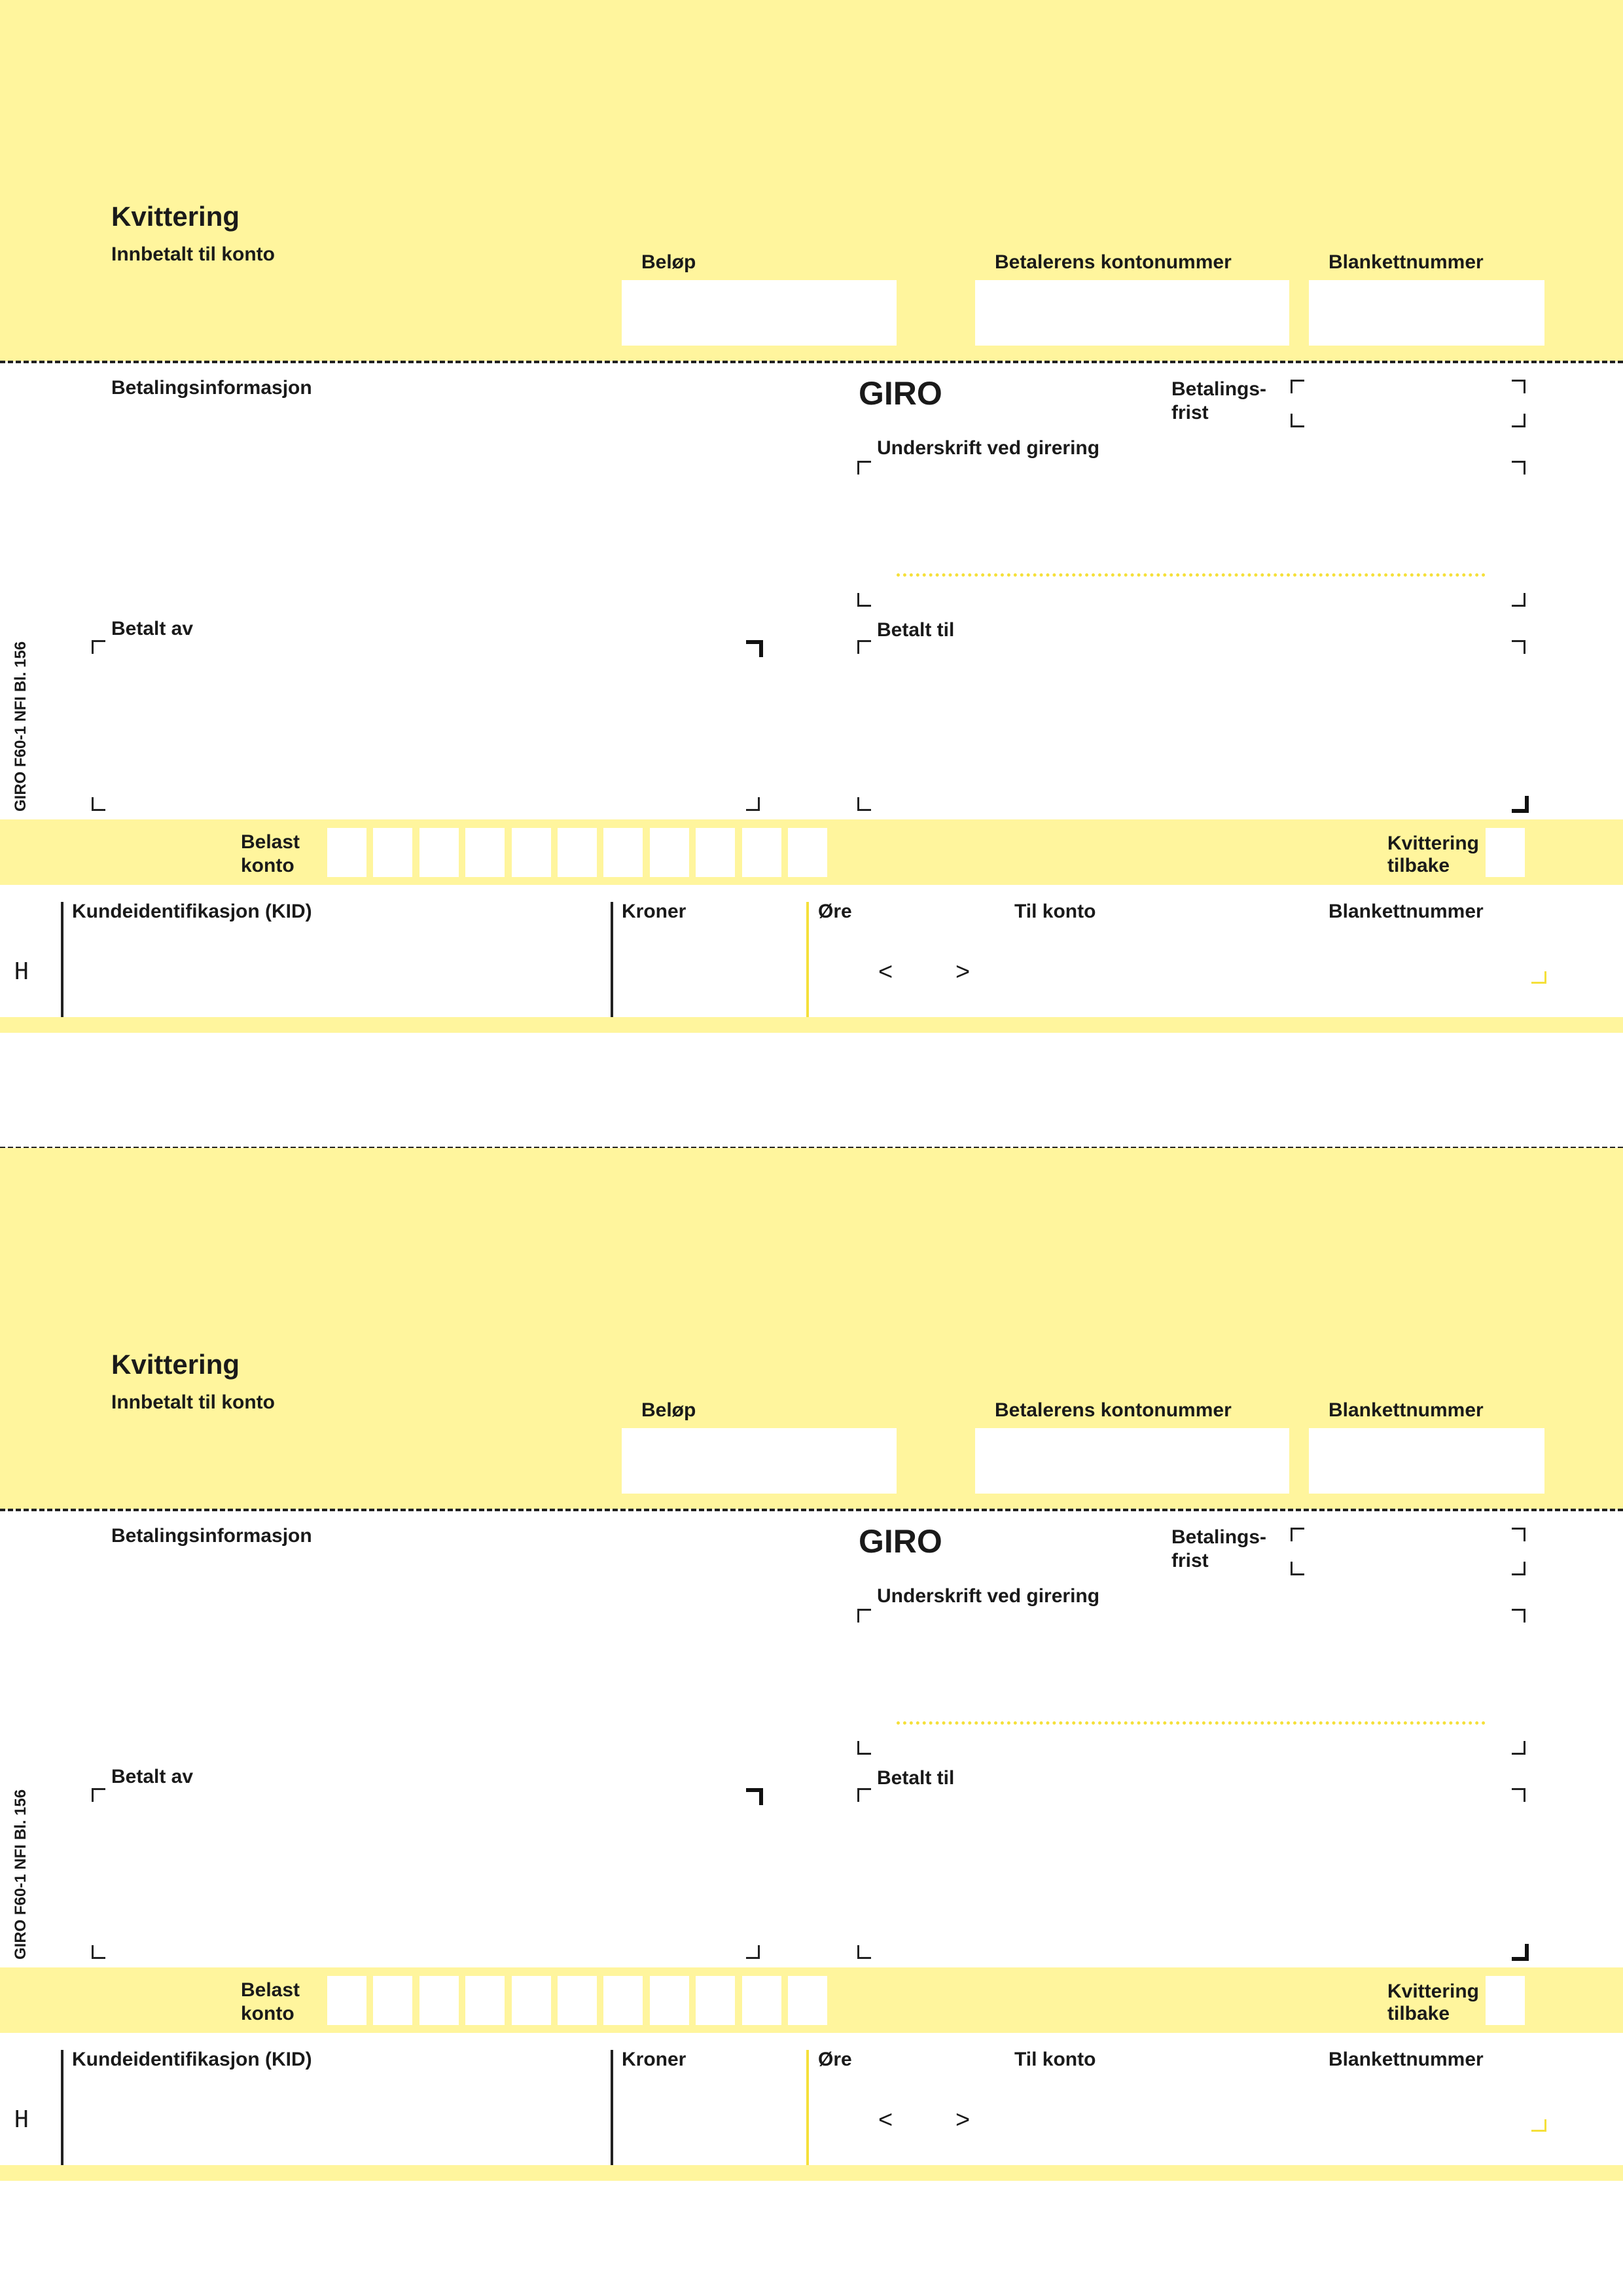  What do you see at coordinates (1219, 389) in the screenshot?
I see `due-date-label-1: Betalings-` at bounding box center [1219, 389].